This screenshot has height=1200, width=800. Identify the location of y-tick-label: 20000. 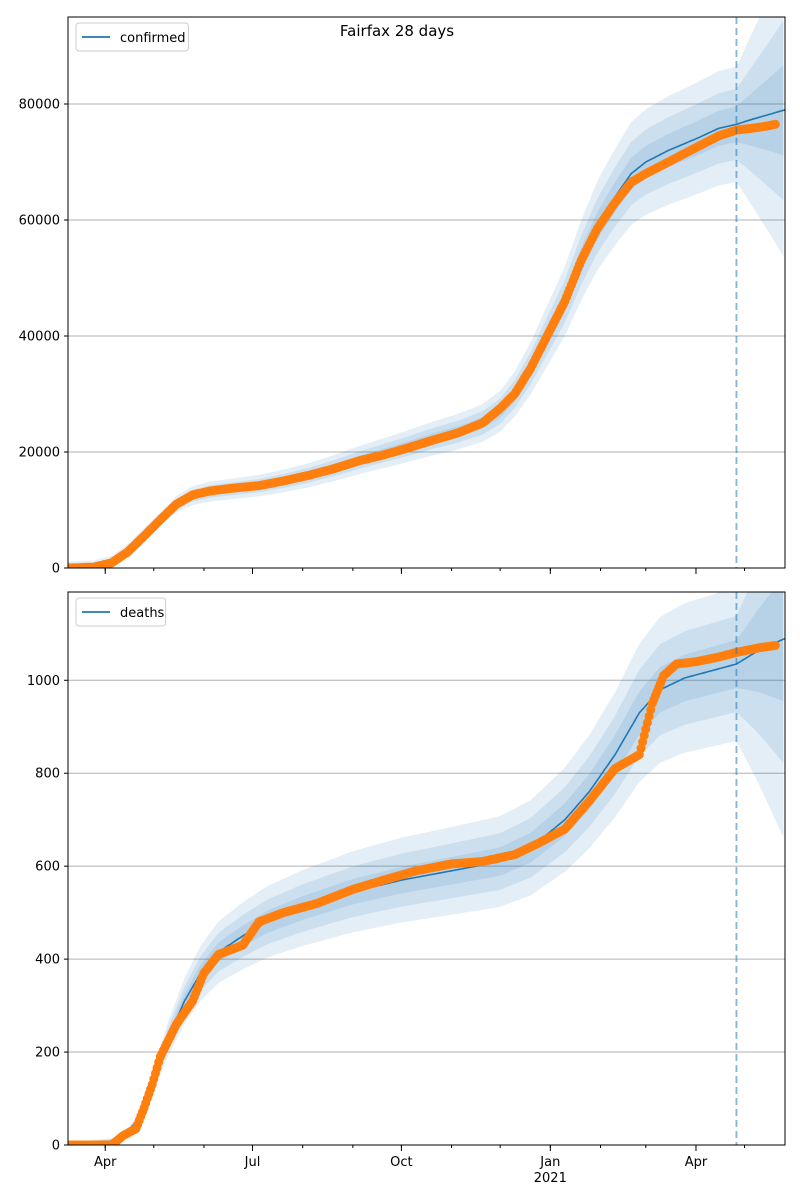
(39, 453).